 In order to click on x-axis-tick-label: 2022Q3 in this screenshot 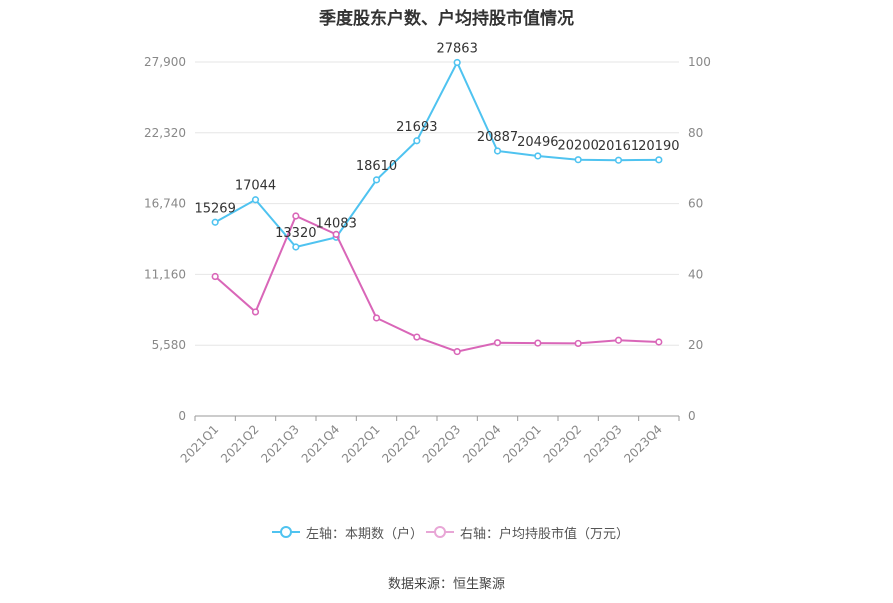, I will do `click(442, 444)`.